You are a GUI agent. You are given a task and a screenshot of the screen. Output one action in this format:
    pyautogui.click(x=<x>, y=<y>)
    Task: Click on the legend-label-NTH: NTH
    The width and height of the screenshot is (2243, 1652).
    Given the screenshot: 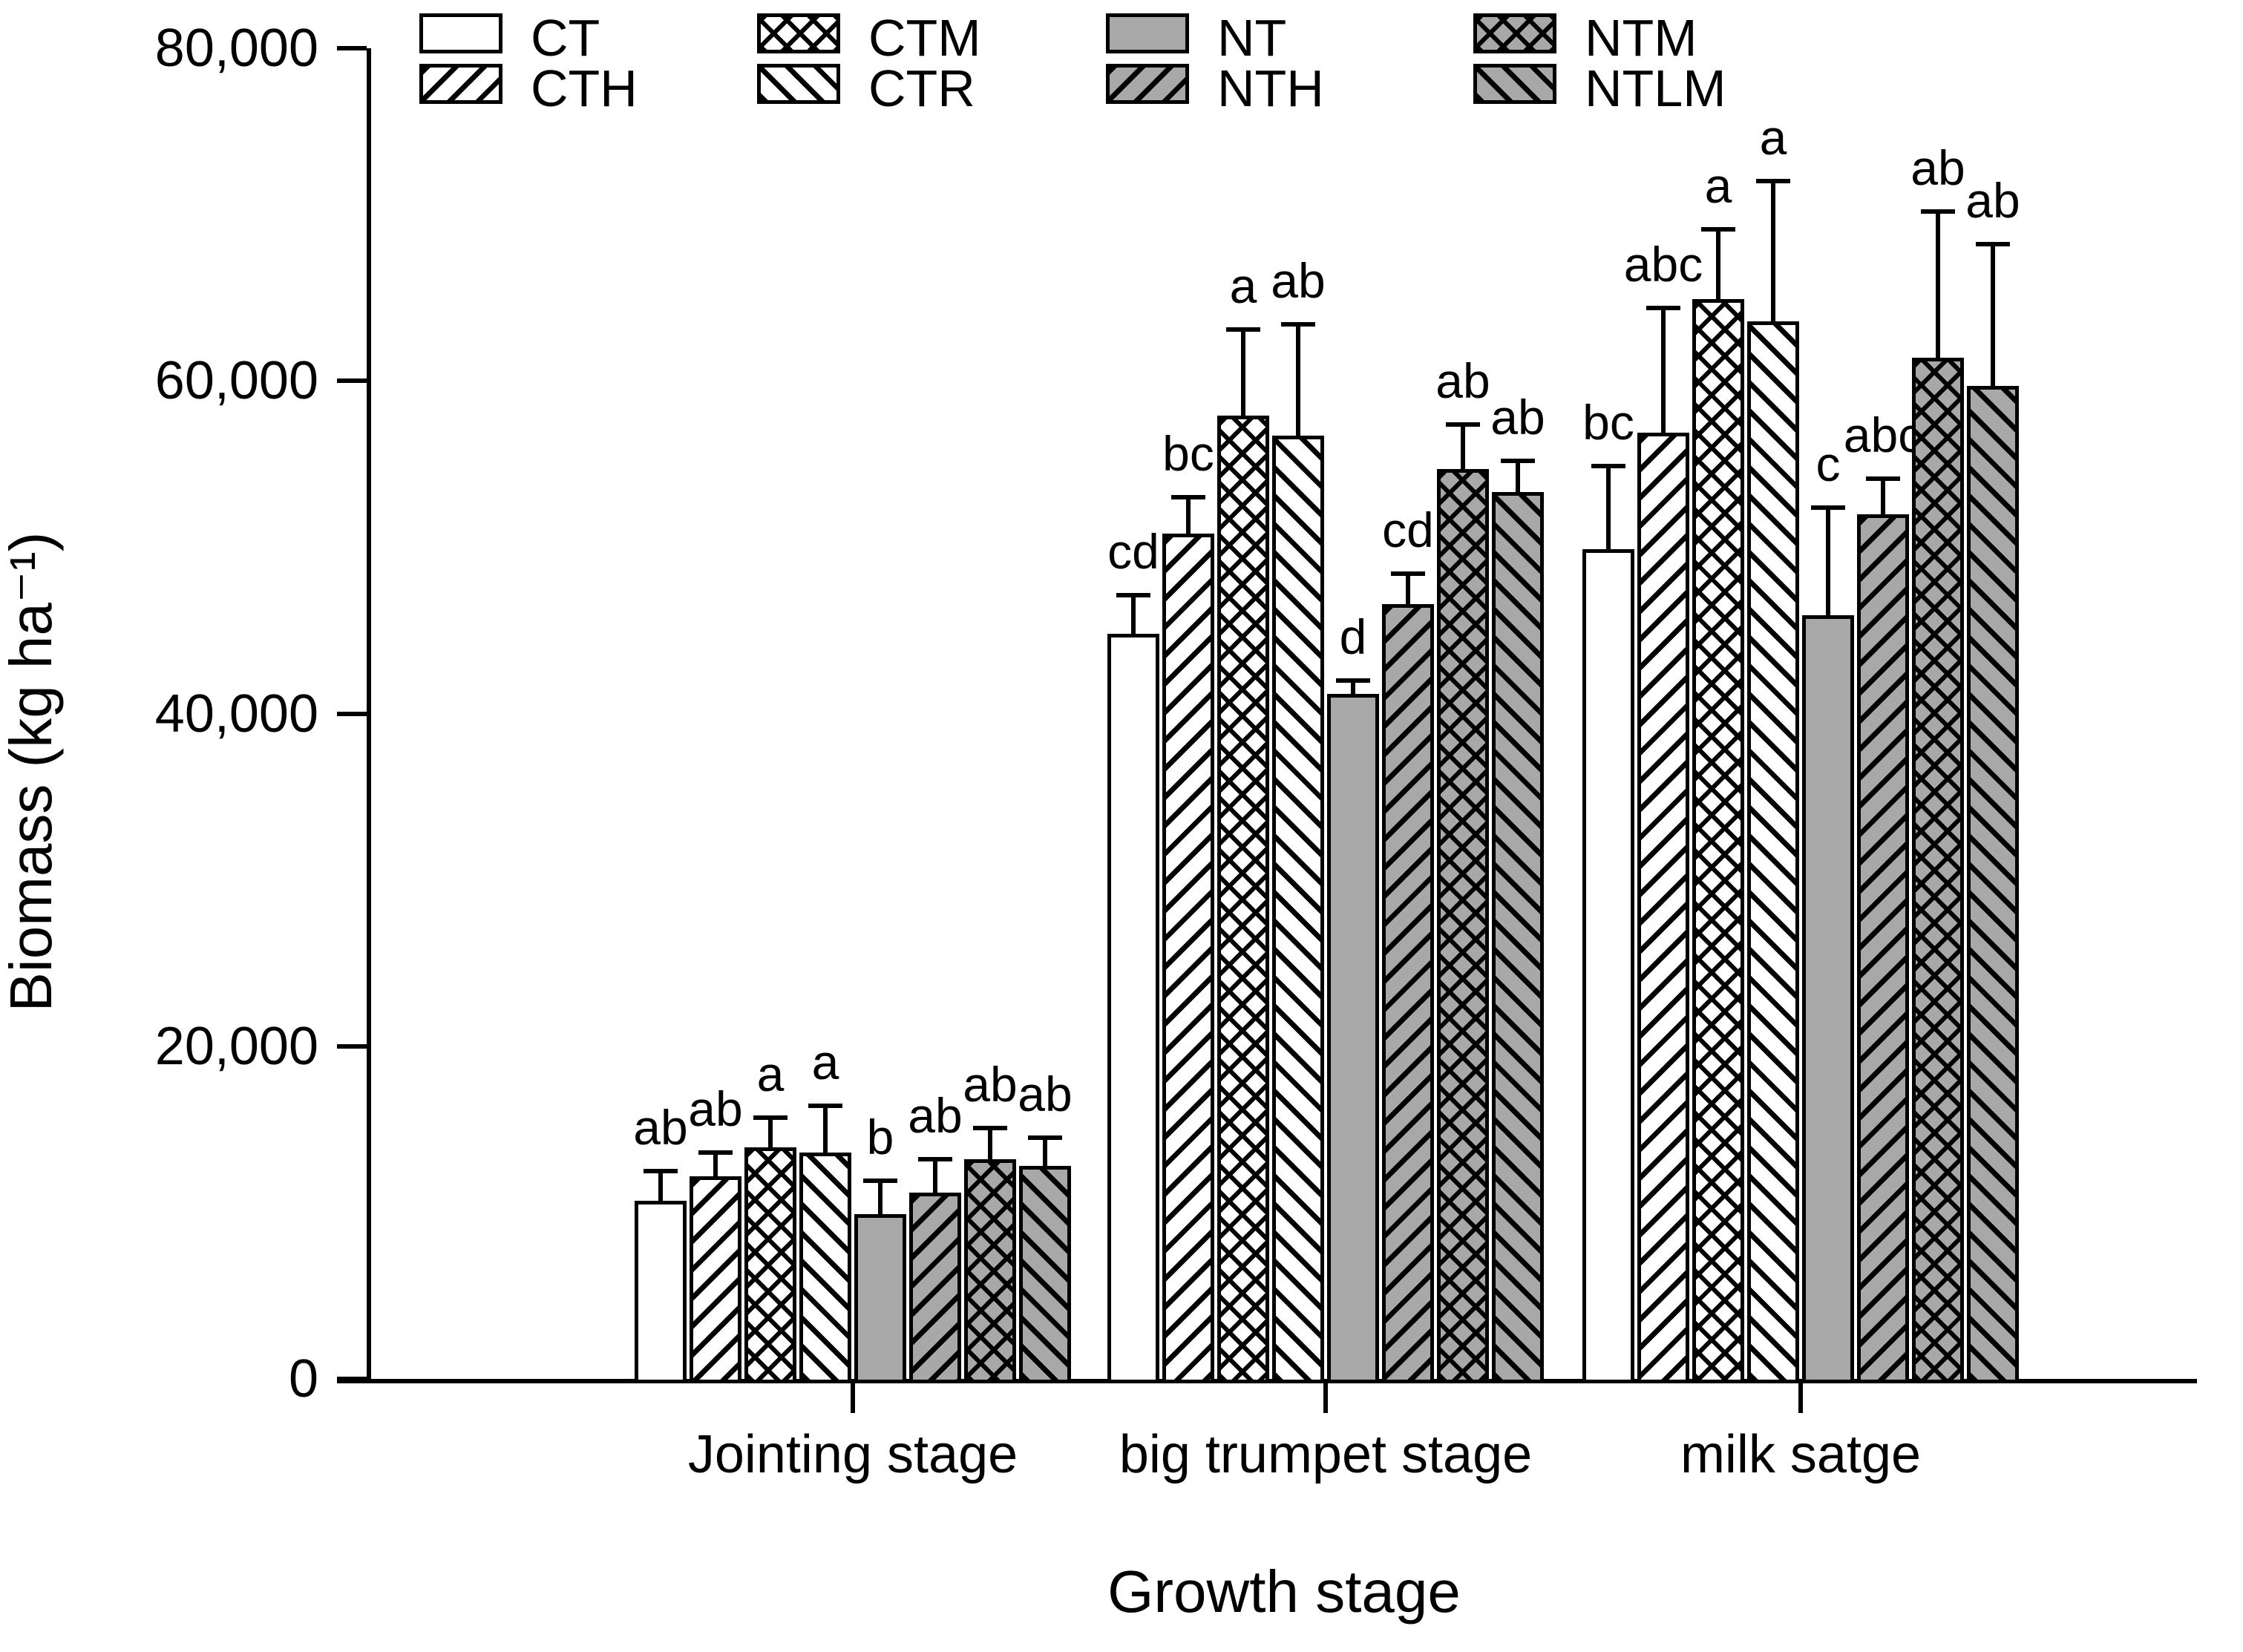 What is the action you would take?
    pyautogui.click(x=1270, y=88)
    